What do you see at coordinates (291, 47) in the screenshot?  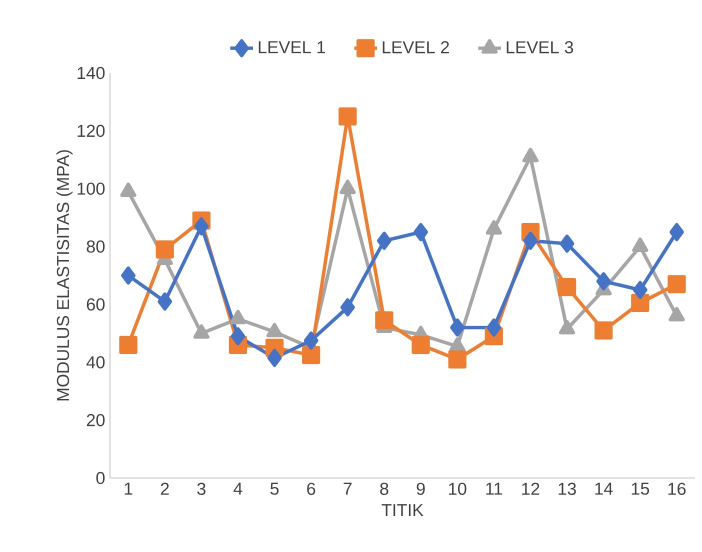 I see `legend-label: LEVEL 1` at bounding box center [291, 47].